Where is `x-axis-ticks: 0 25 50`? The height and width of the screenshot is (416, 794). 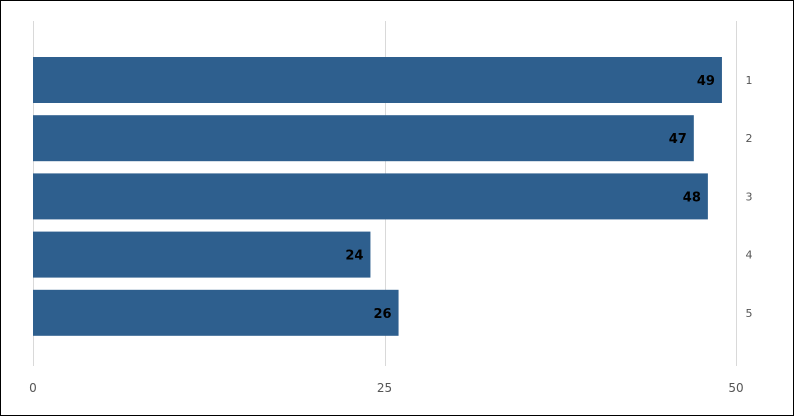 x-axis-ticks: 0 25 50 is located at coordinates (386, 388).